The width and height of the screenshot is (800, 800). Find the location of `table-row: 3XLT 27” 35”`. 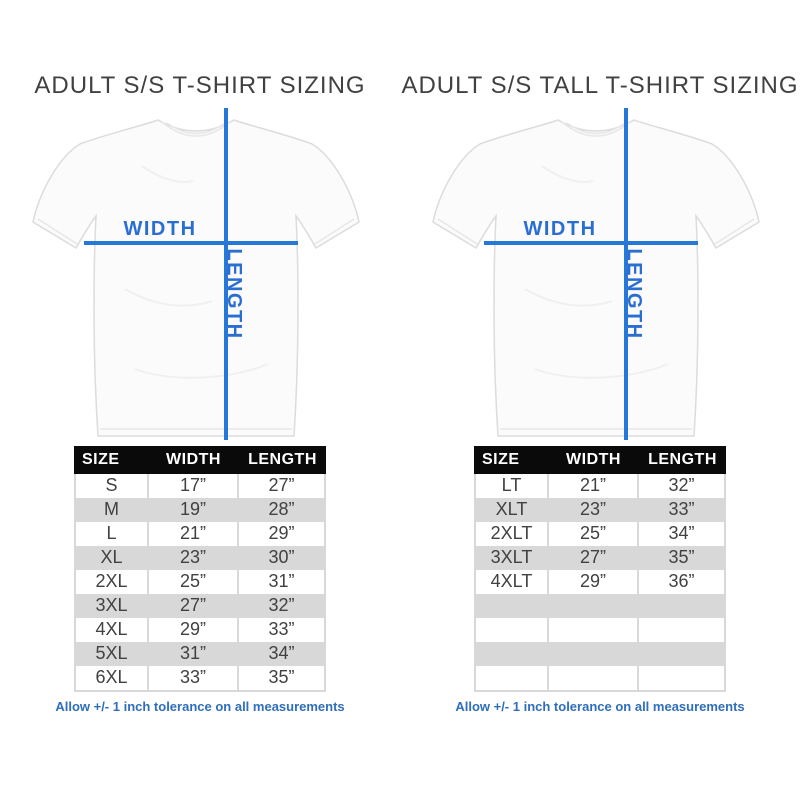

table-row: 3XLT 27” 35” is located at coordinates (600, 558).